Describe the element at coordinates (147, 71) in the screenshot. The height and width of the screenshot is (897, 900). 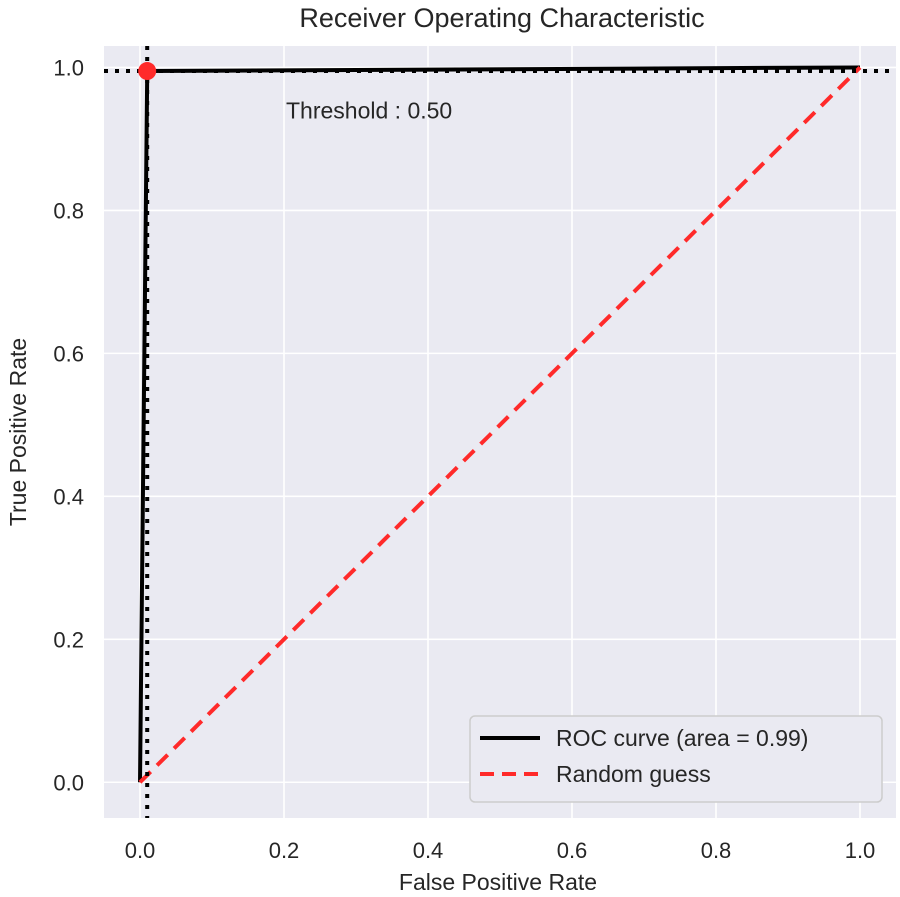
I see `threshold-marker` at that location.